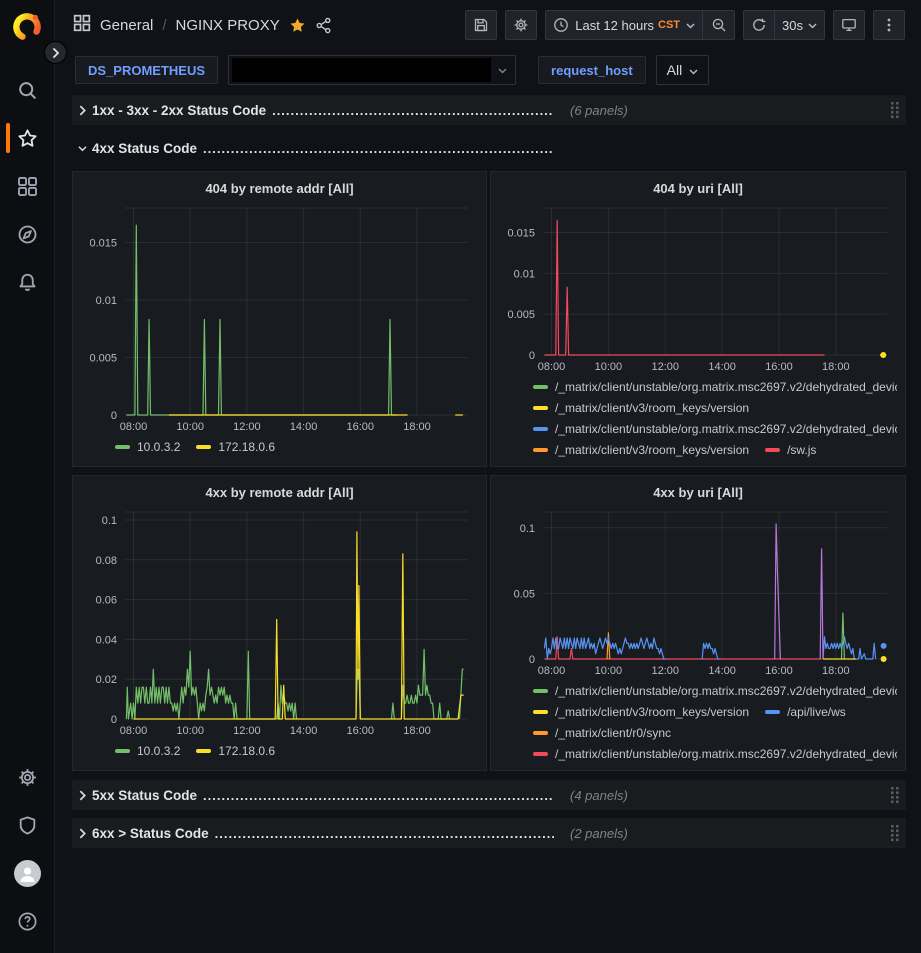 This screenshot has height=953, width=921. I want to click on sidebar-expand-toggle, so click(55, 52).